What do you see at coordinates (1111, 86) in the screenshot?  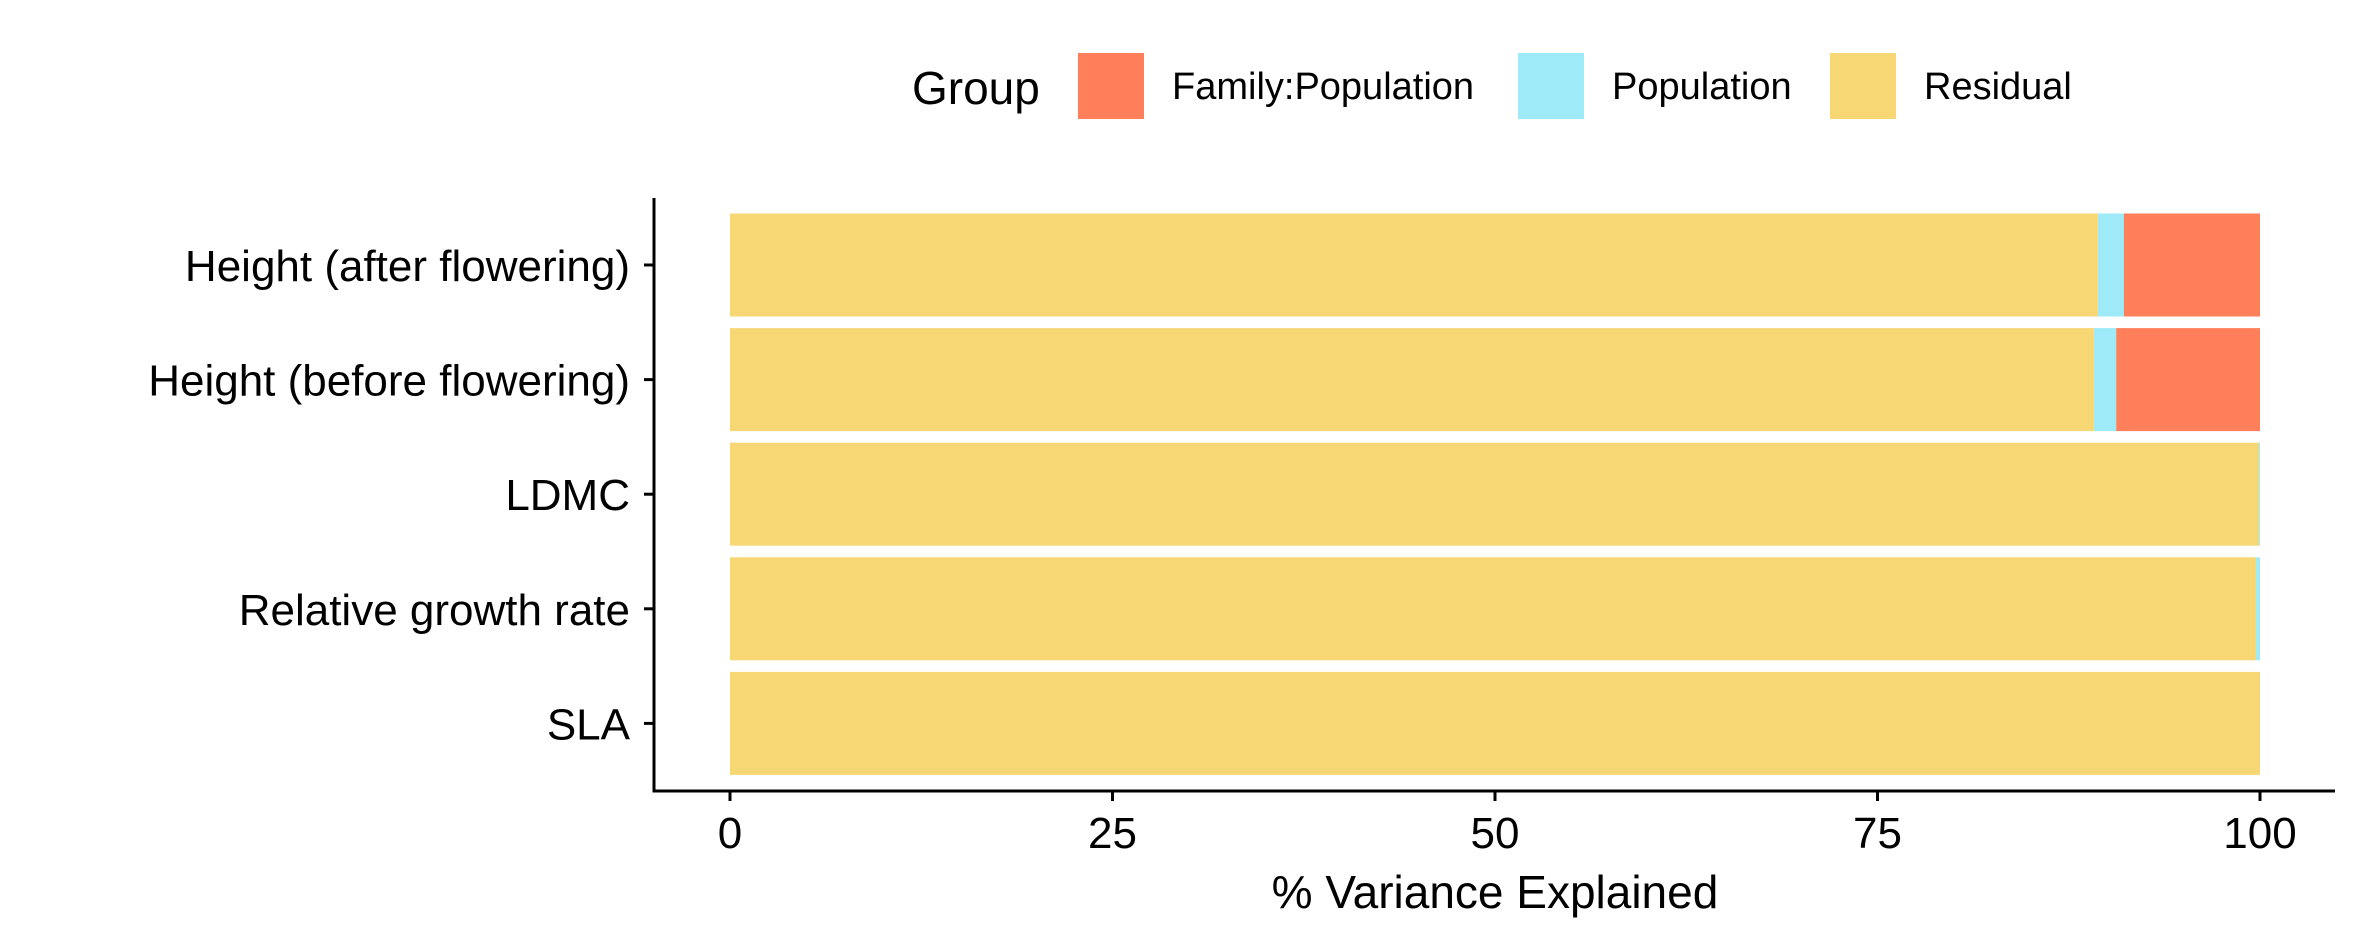 I see `legend-key-family-population` at bounding box center [1111, 86].